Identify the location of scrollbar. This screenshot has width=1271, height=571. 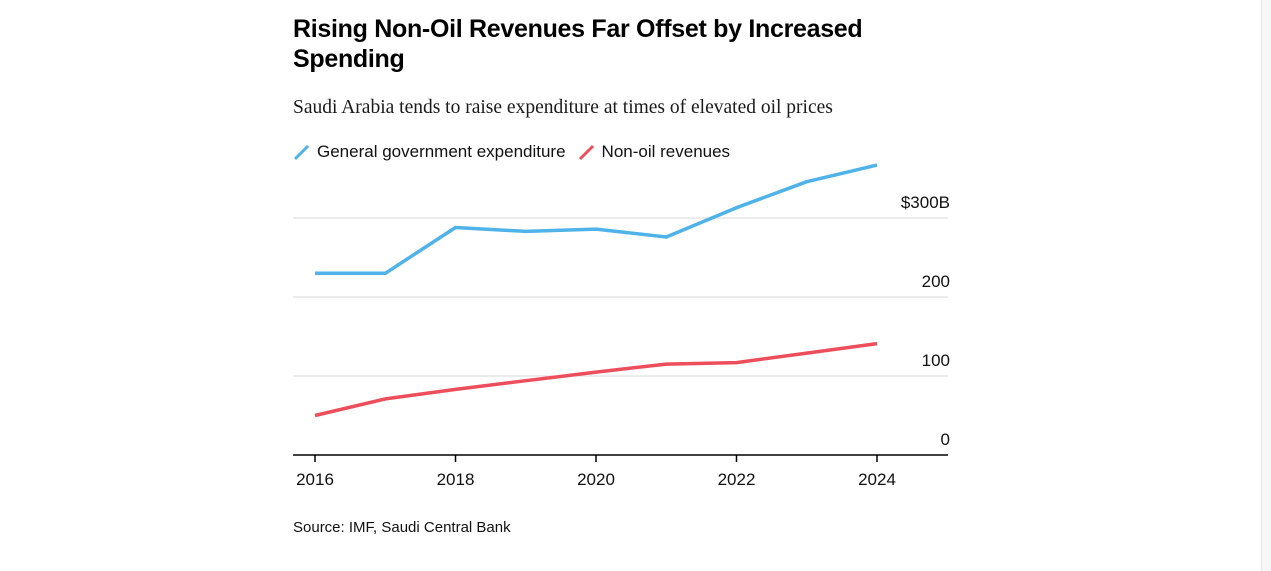
(1266, 285).